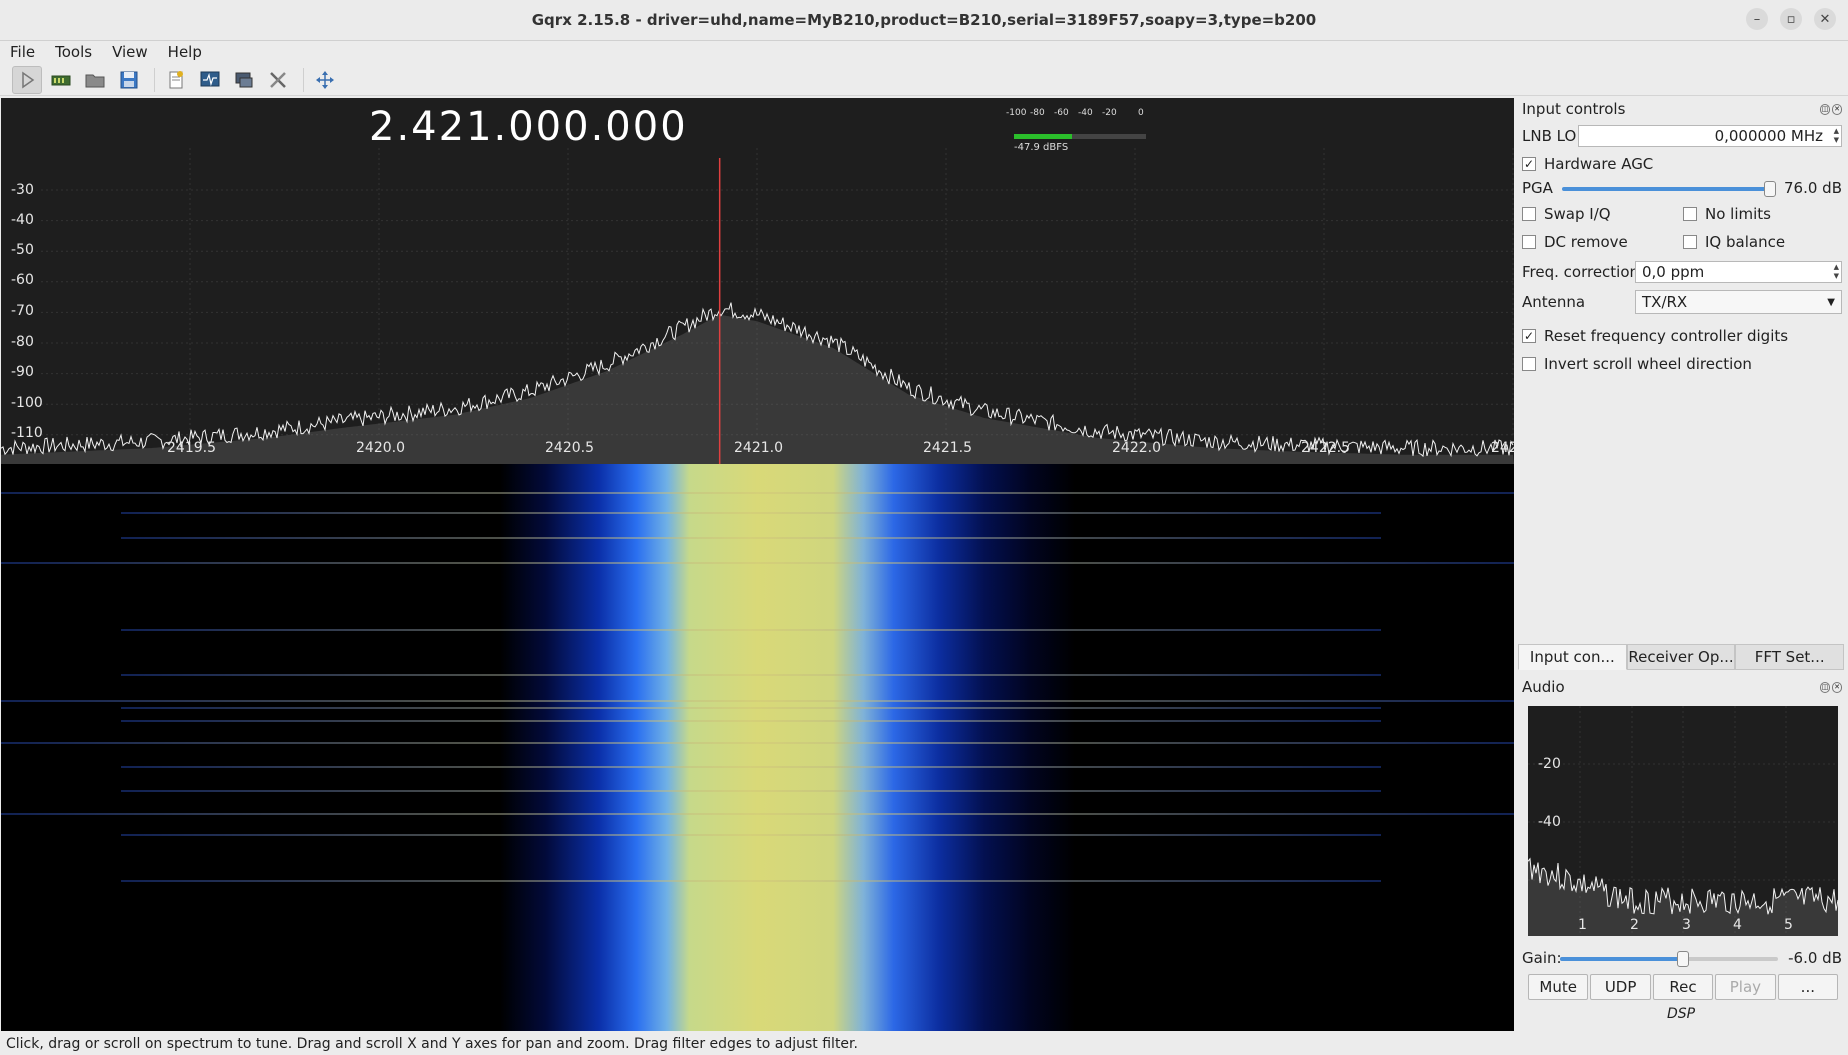 The height and width of the screenshot is (1055, 1848). I want to click on frequency-display: 2.421.000.000, so click(528, 127).